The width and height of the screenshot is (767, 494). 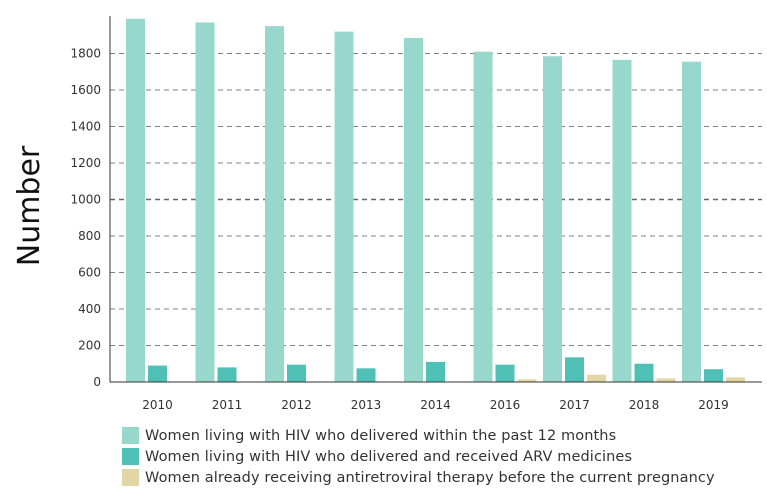 What do you see at coordinates (130, 435) in the screenshot?
I see `legend-swatch-delivered` at bounding box center [130, 435].